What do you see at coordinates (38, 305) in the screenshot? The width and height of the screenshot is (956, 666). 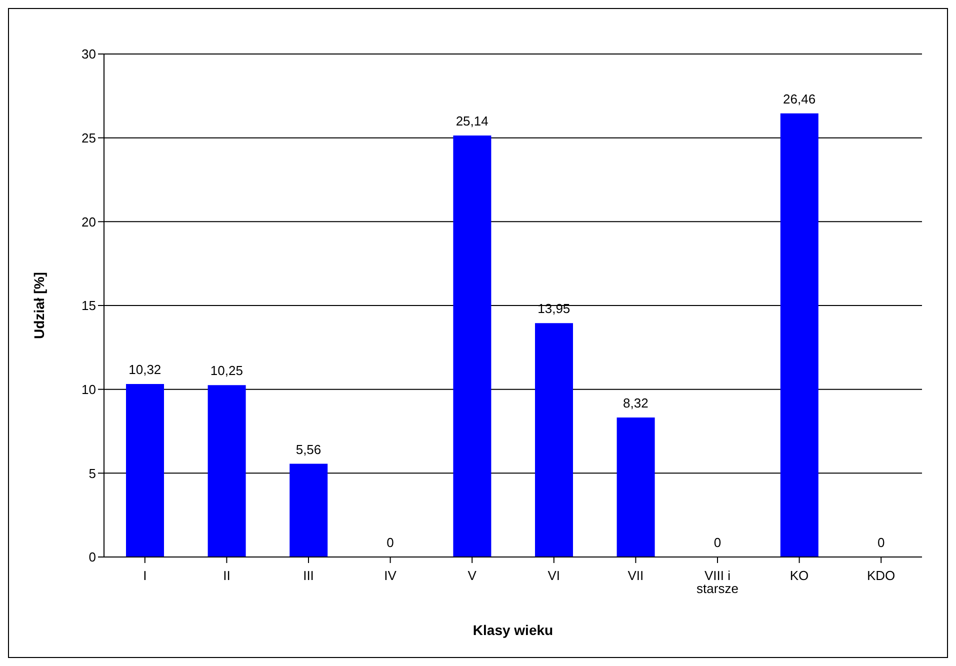 I see `y-axis-title: Udział [%]` at bounding box center [38, 305].